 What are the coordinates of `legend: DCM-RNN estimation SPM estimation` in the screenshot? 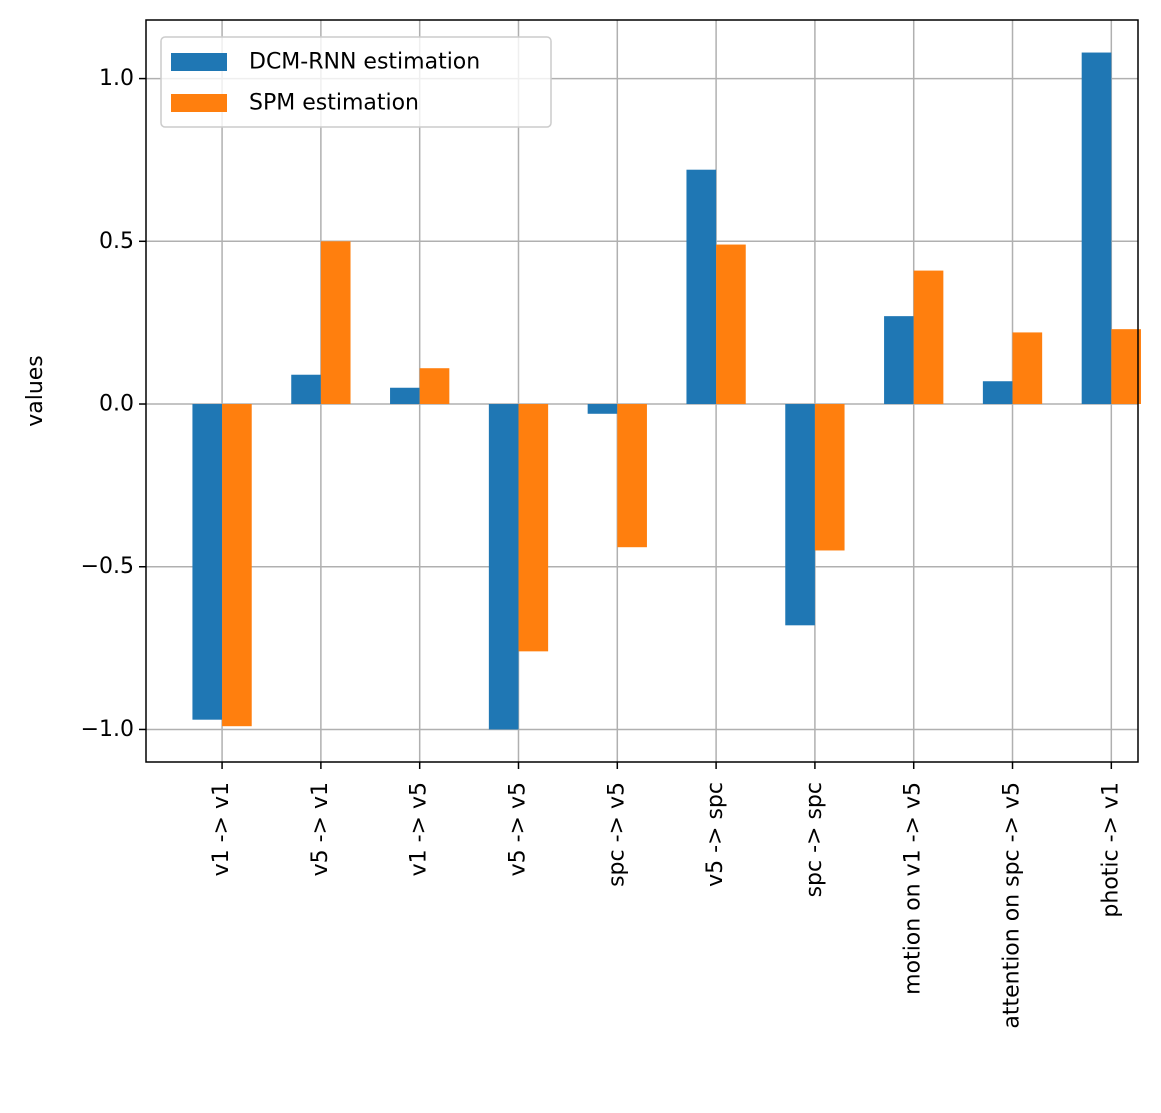 It's located at (356, 82).